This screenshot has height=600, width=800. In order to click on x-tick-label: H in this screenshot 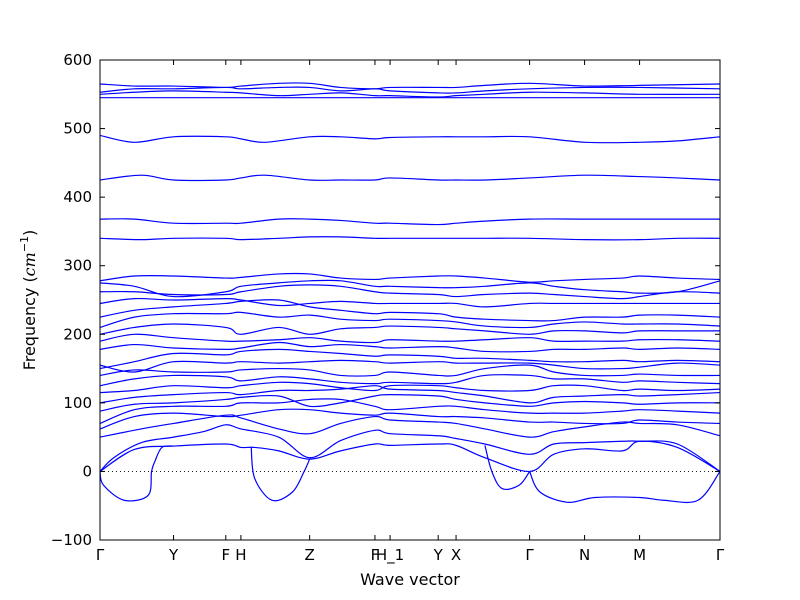, I will do `click(240, 555)`.